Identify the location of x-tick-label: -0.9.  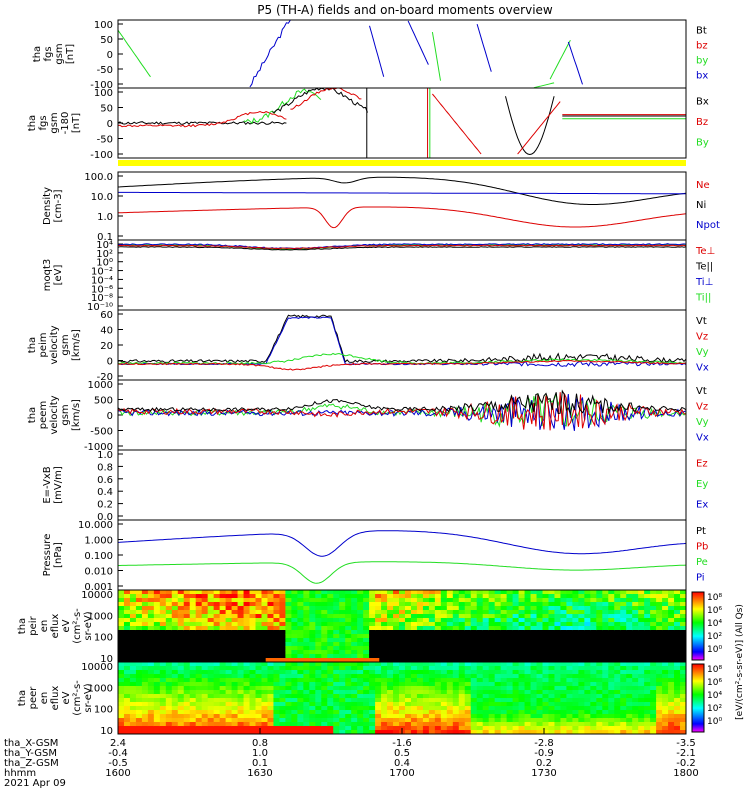
(544, 753).